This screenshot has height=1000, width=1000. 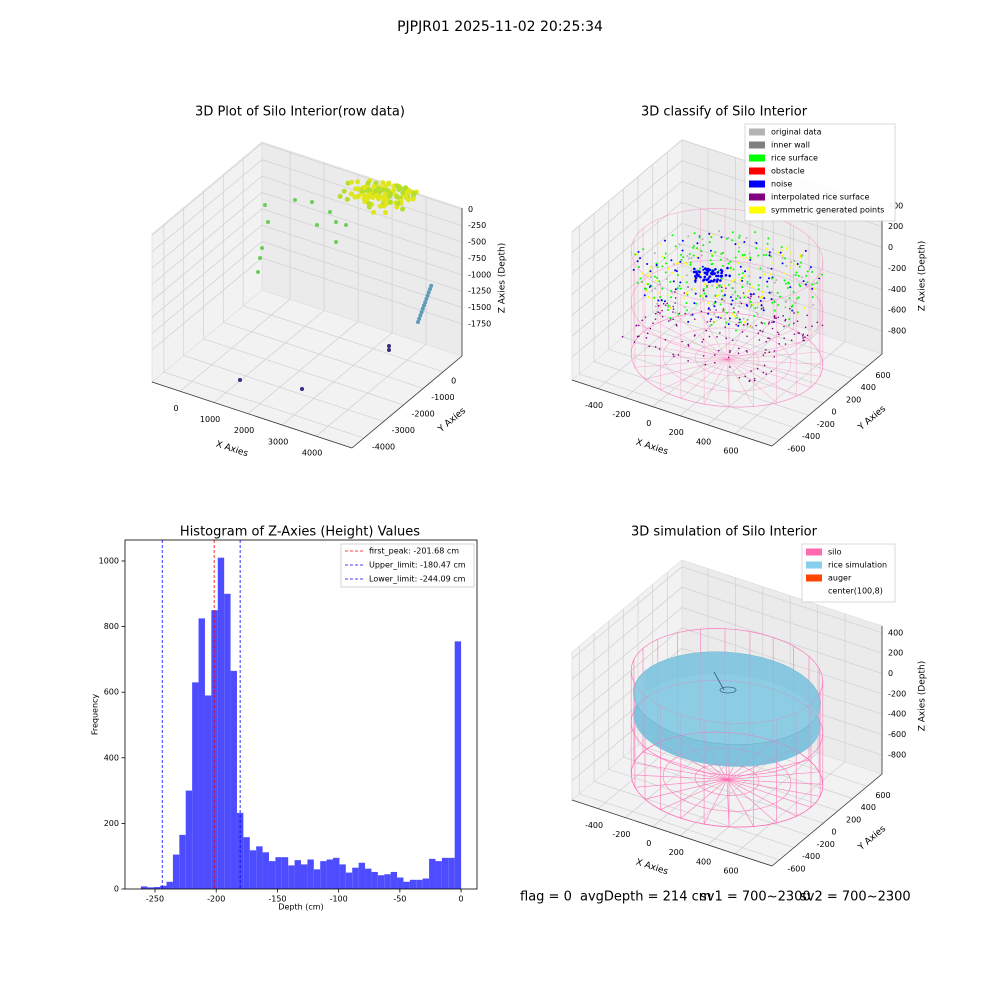 I want to click on legend-label: rice surface, so click(x=794, y=158).